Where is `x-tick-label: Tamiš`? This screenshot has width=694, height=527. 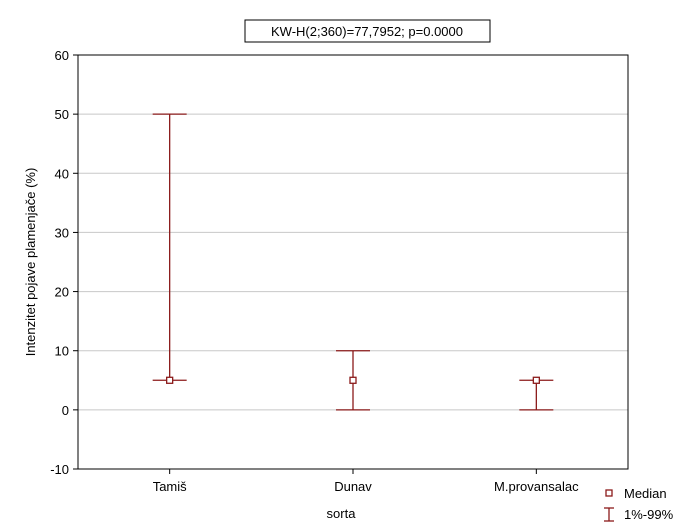
x-tick-label: Tamiš is located at coordinates (170, 486).